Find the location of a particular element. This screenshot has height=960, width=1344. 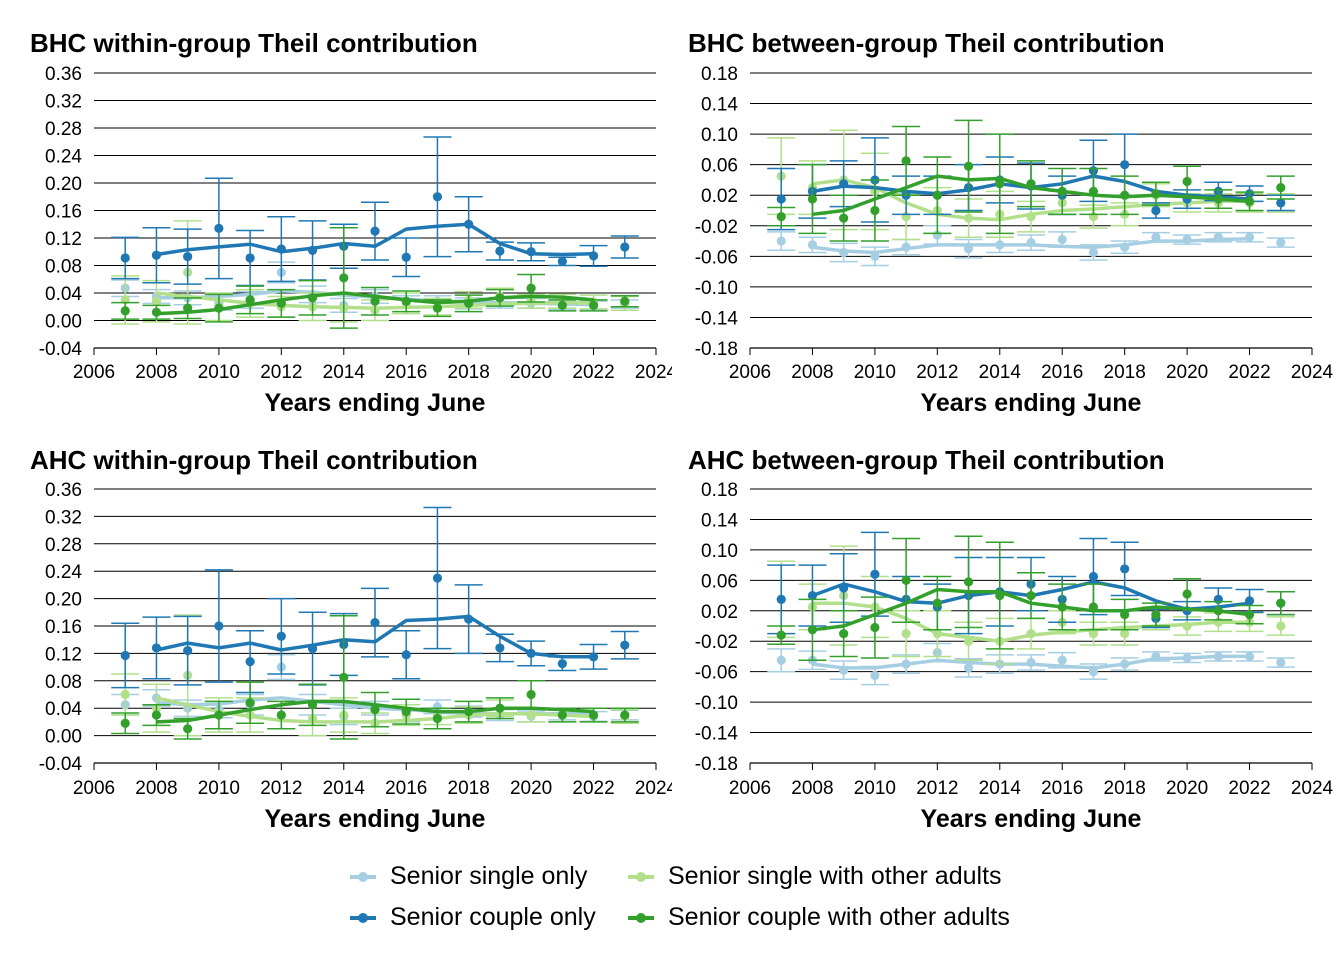

y-tick-label: -0.02 is located at coordinates (716, 227).